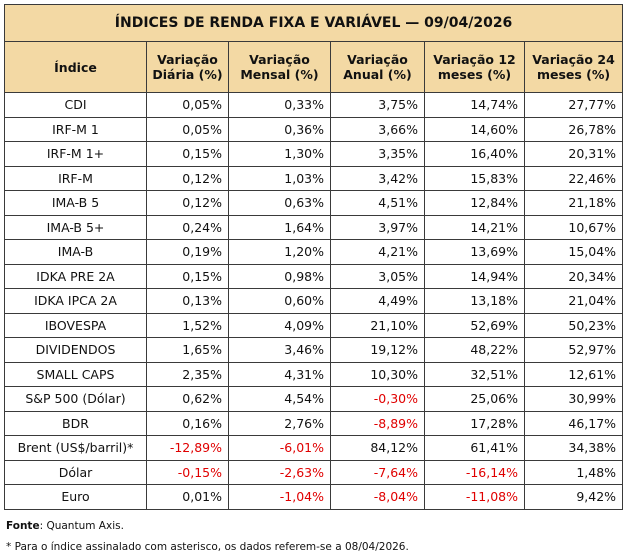 Image resolution: width=626 pixels, height=558 pixels. Describe the element at coordinates (279, 154) in the screenshot. I see `value-cell: 1,30%` at that location.